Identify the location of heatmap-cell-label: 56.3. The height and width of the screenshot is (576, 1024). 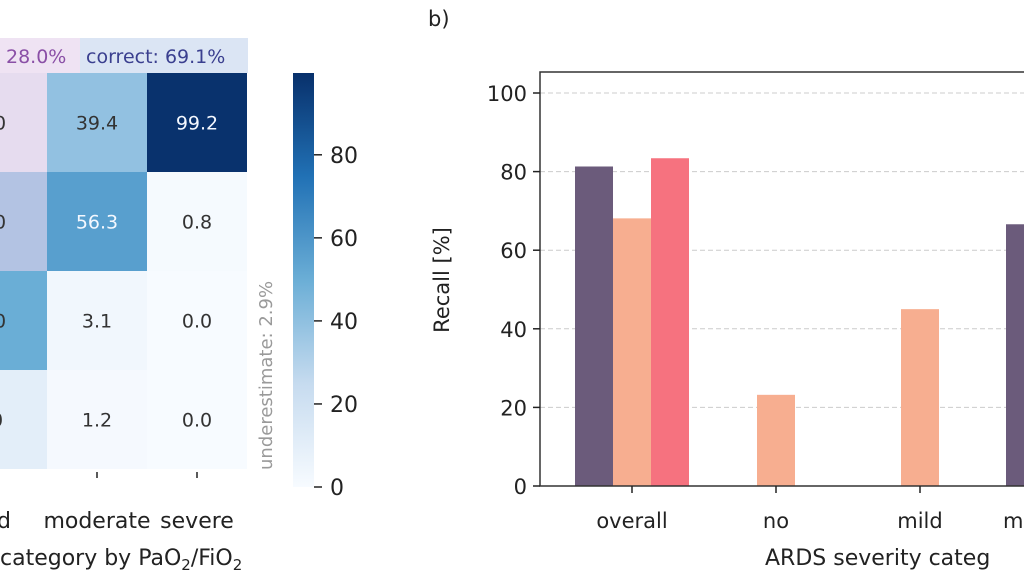
(97, 223).